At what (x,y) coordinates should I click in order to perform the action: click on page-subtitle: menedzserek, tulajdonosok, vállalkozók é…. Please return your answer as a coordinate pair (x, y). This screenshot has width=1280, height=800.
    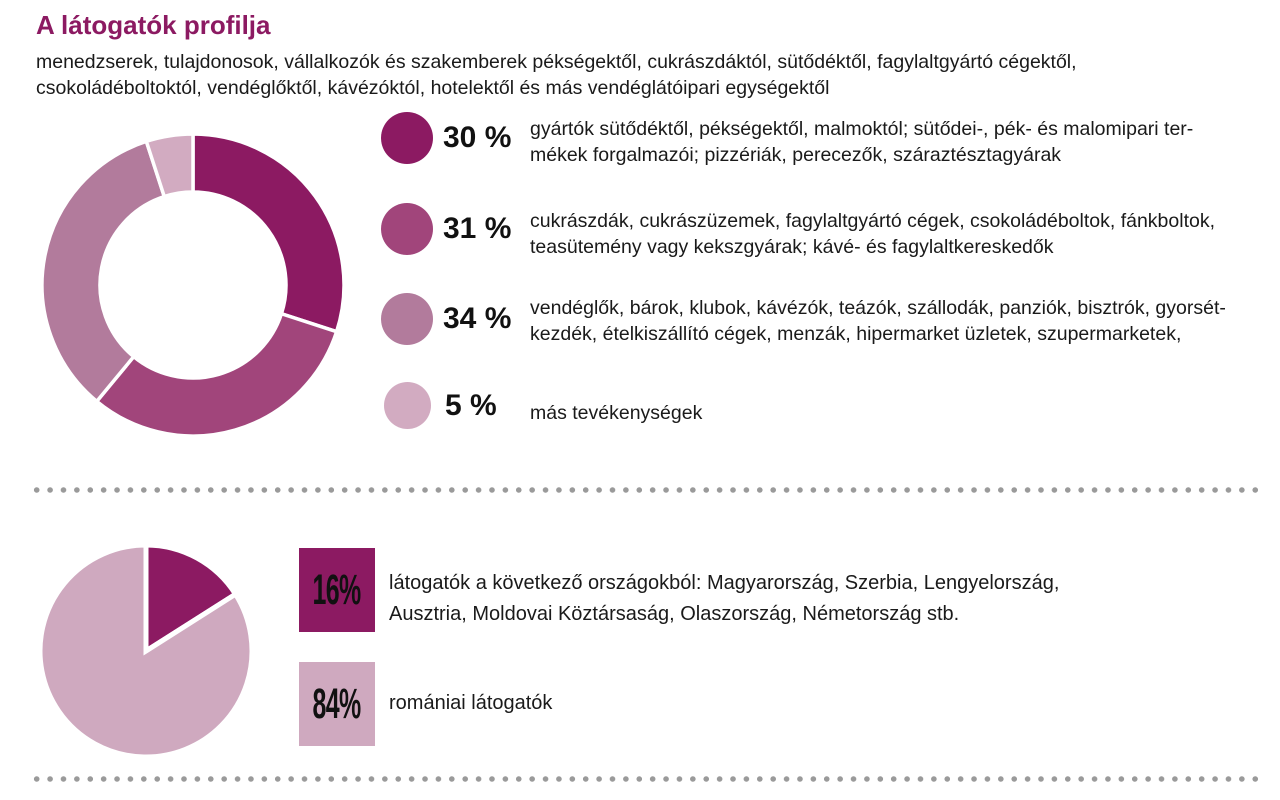
    Looking at the image, I should click on (556, 75).